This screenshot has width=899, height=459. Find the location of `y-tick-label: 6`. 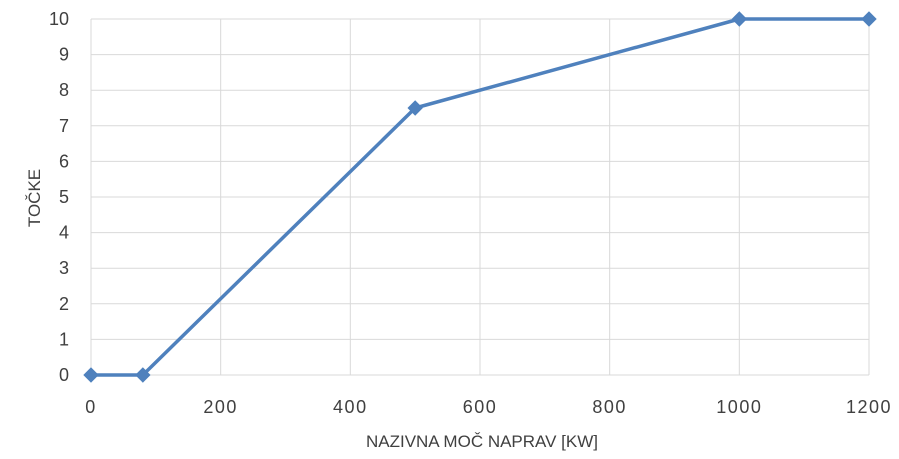

y-tick-label: 6 is located at coordinates (64, 161).